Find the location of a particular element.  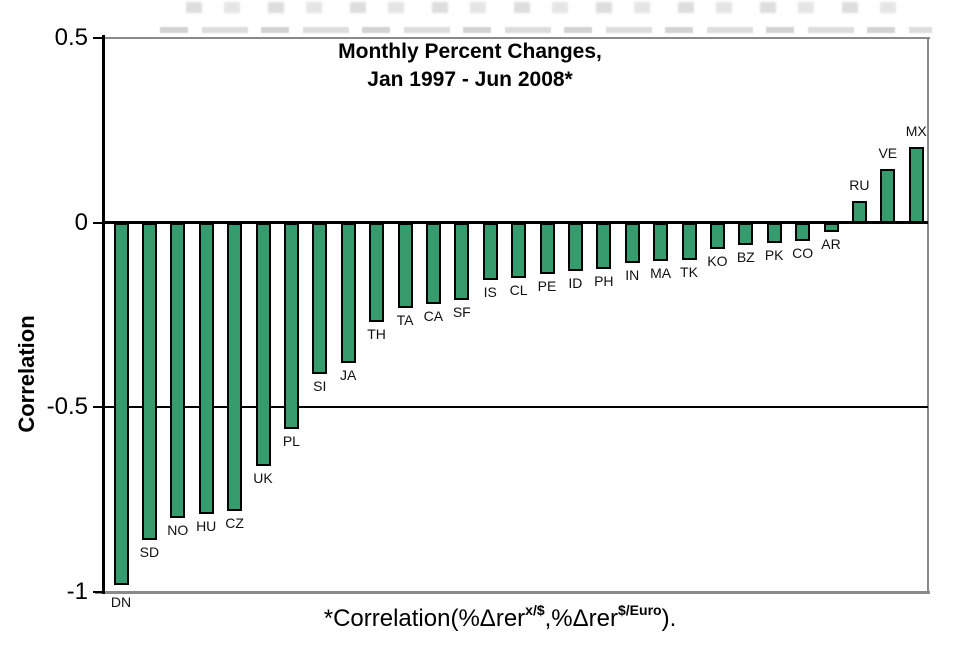

category-label-ma: MA is located at coordinates (661, 273).